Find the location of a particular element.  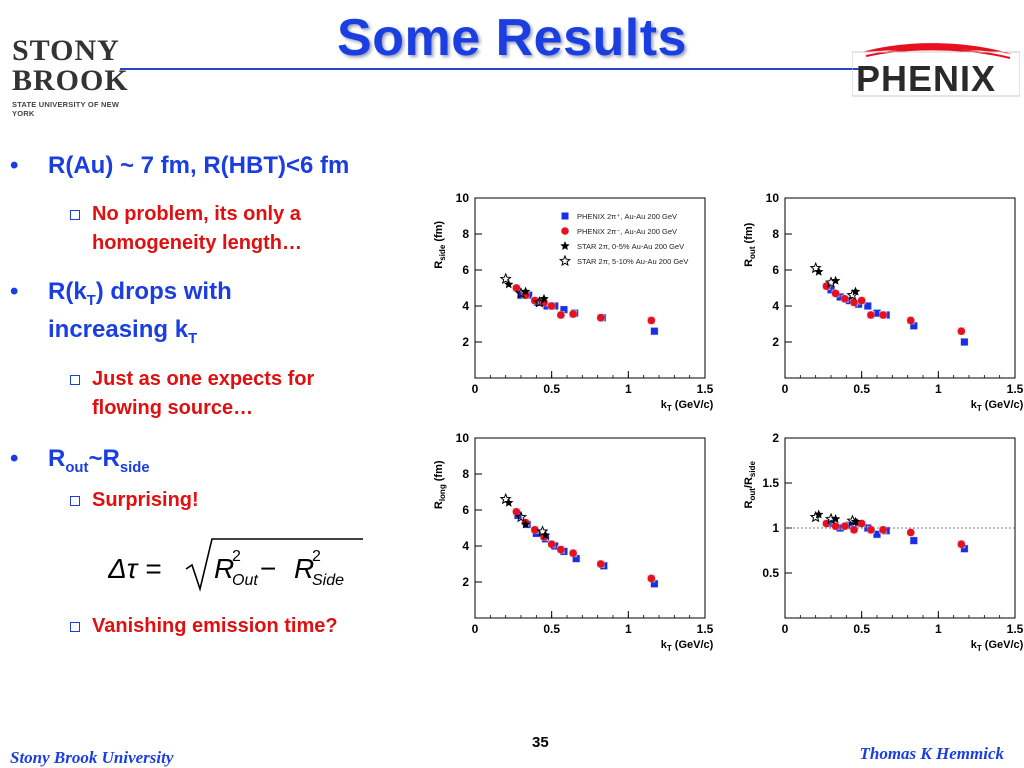

plot-ratio: 0 0.5 1 1.5 0.5 1 1.5 2 kT (GeV/c) Rout/Rside is located at coordinates (883, 542).